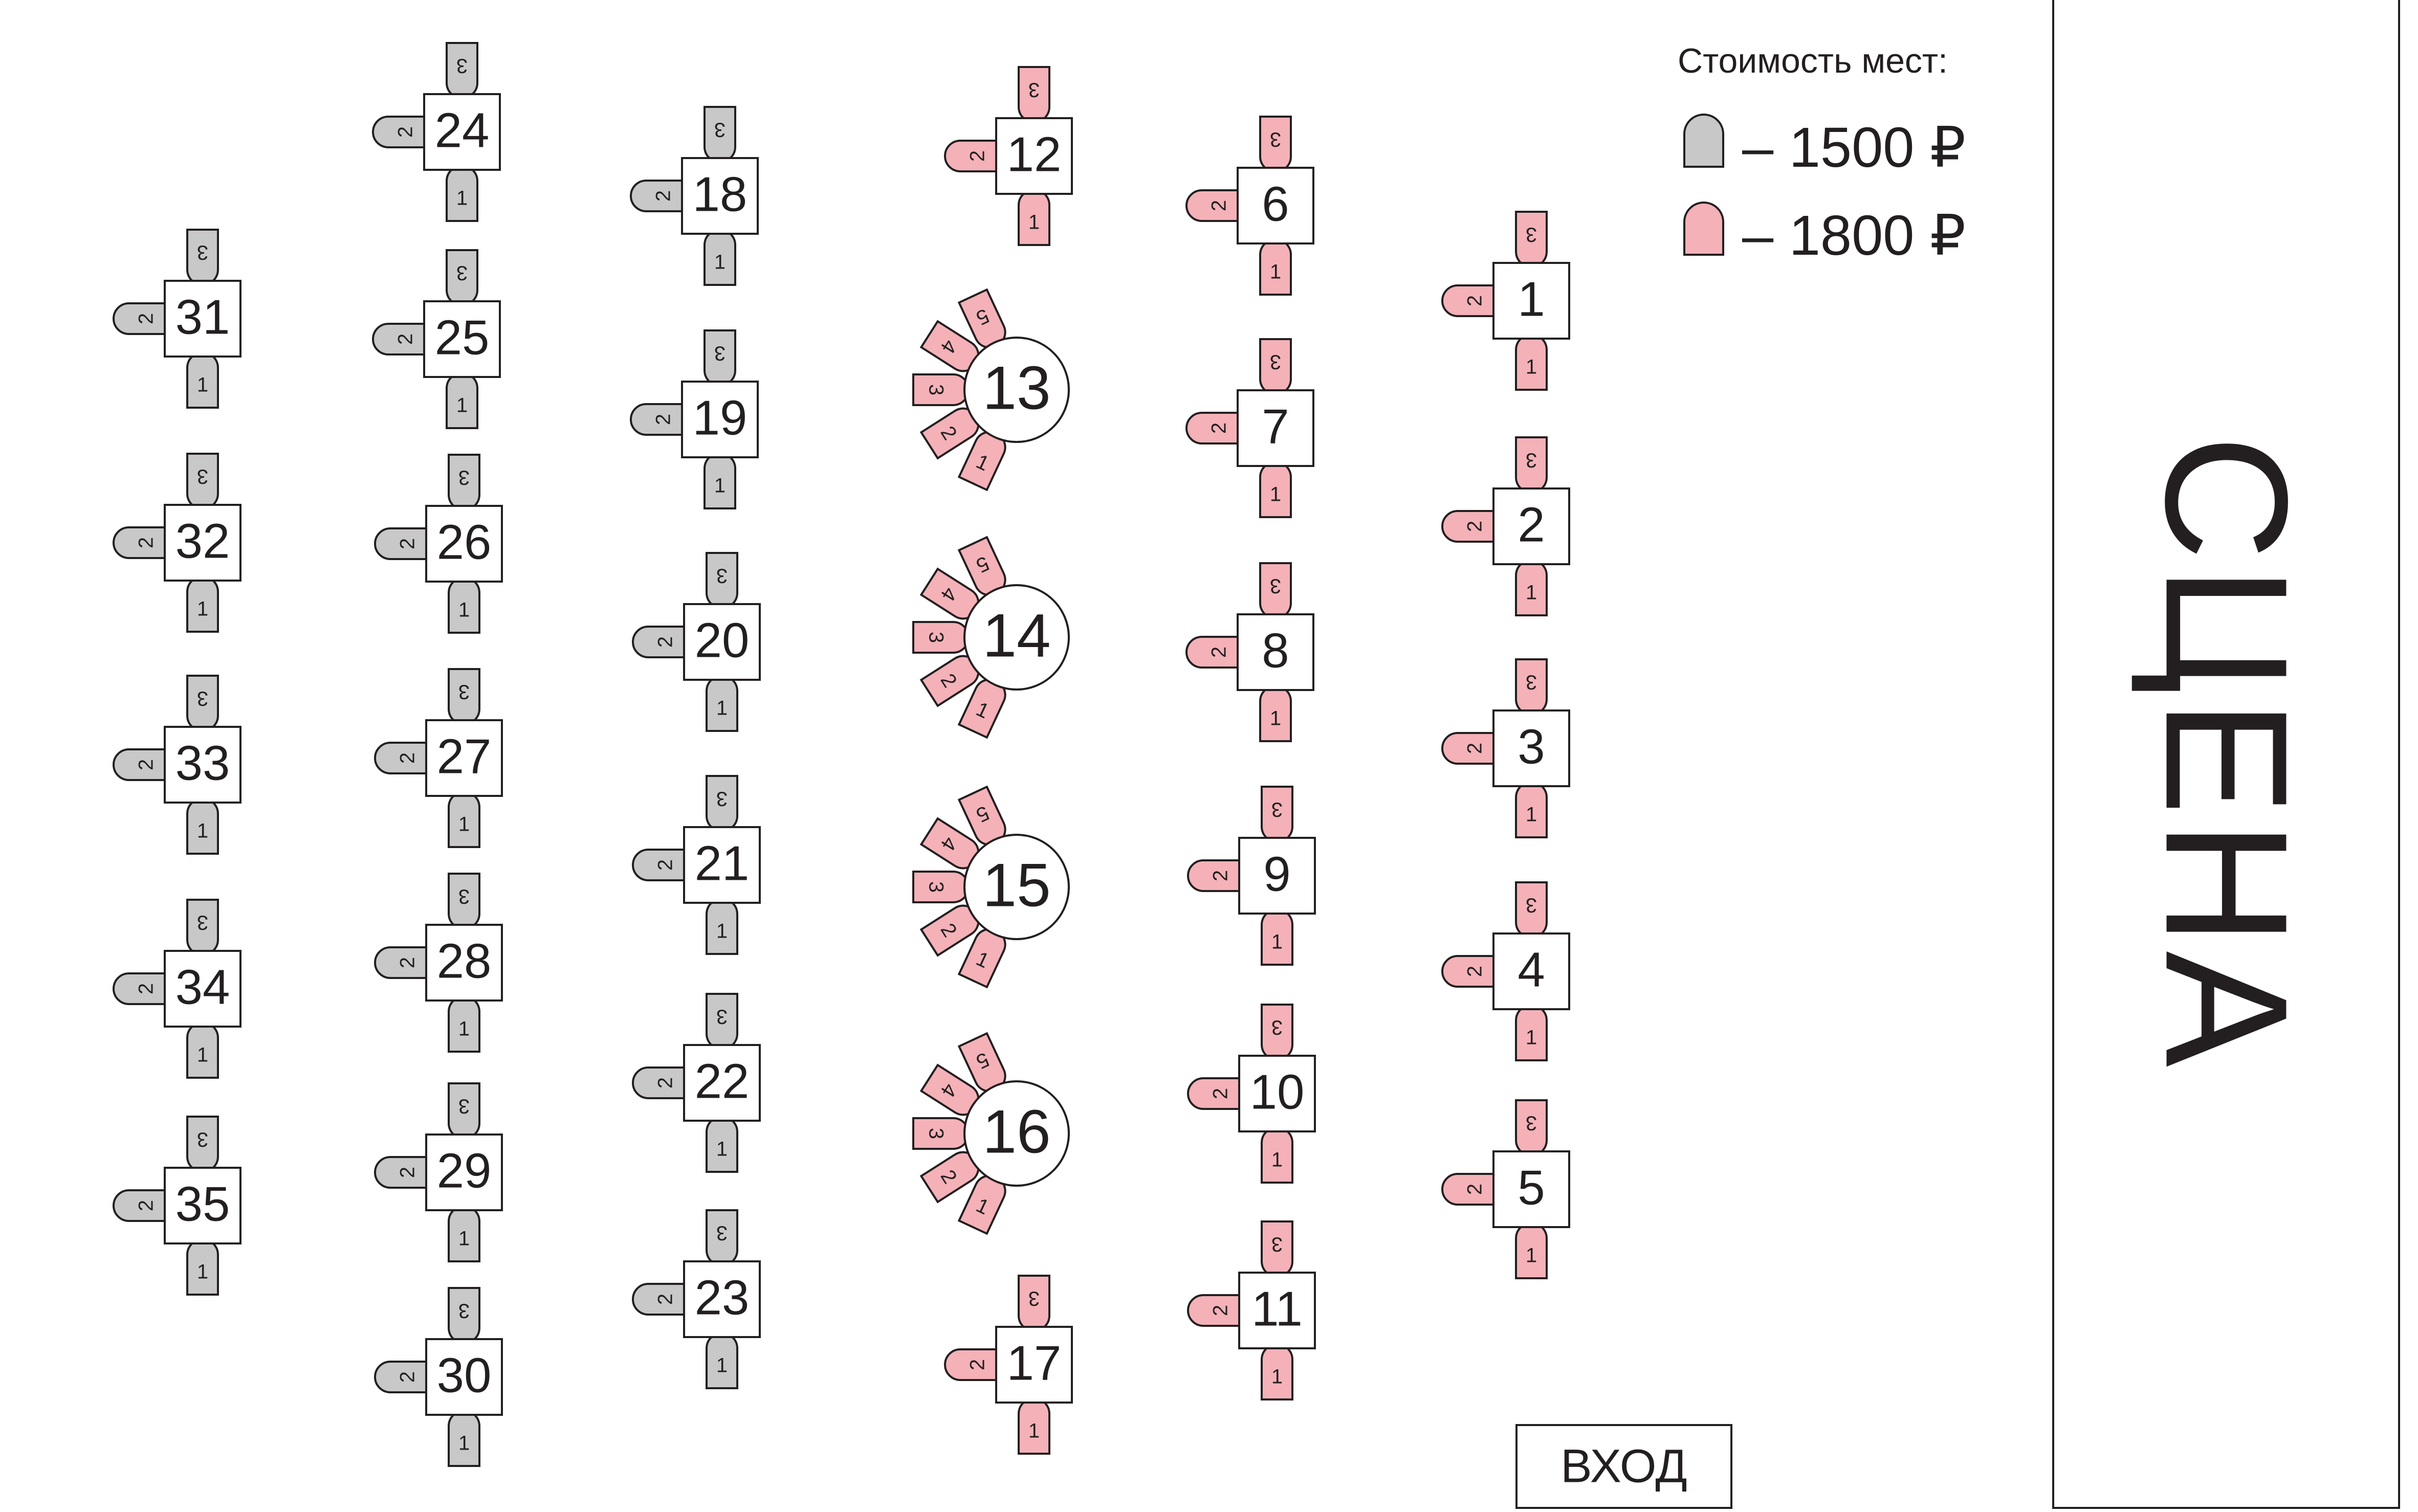 The image size is (2418, 1512). Describe the element at coordinates (464, 1233) in the screenshot. I see `seat-29-1: 1` at that location.